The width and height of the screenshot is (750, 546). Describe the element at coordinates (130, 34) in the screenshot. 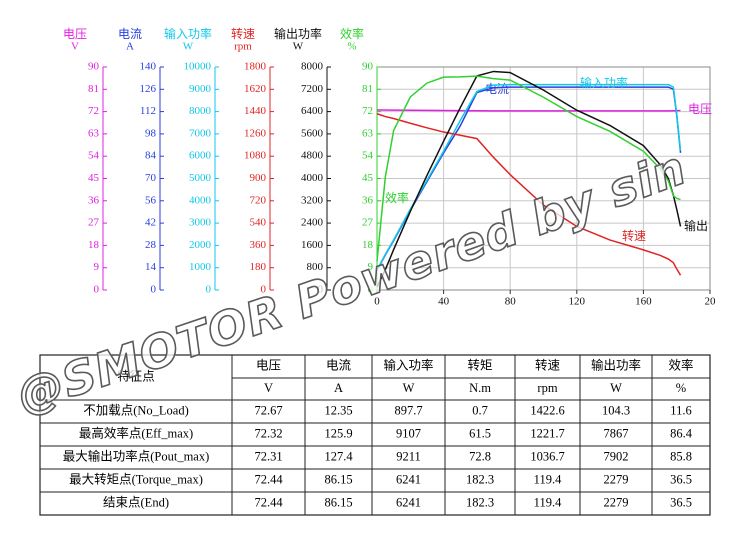

I see `axis-title: 电流` at that location.